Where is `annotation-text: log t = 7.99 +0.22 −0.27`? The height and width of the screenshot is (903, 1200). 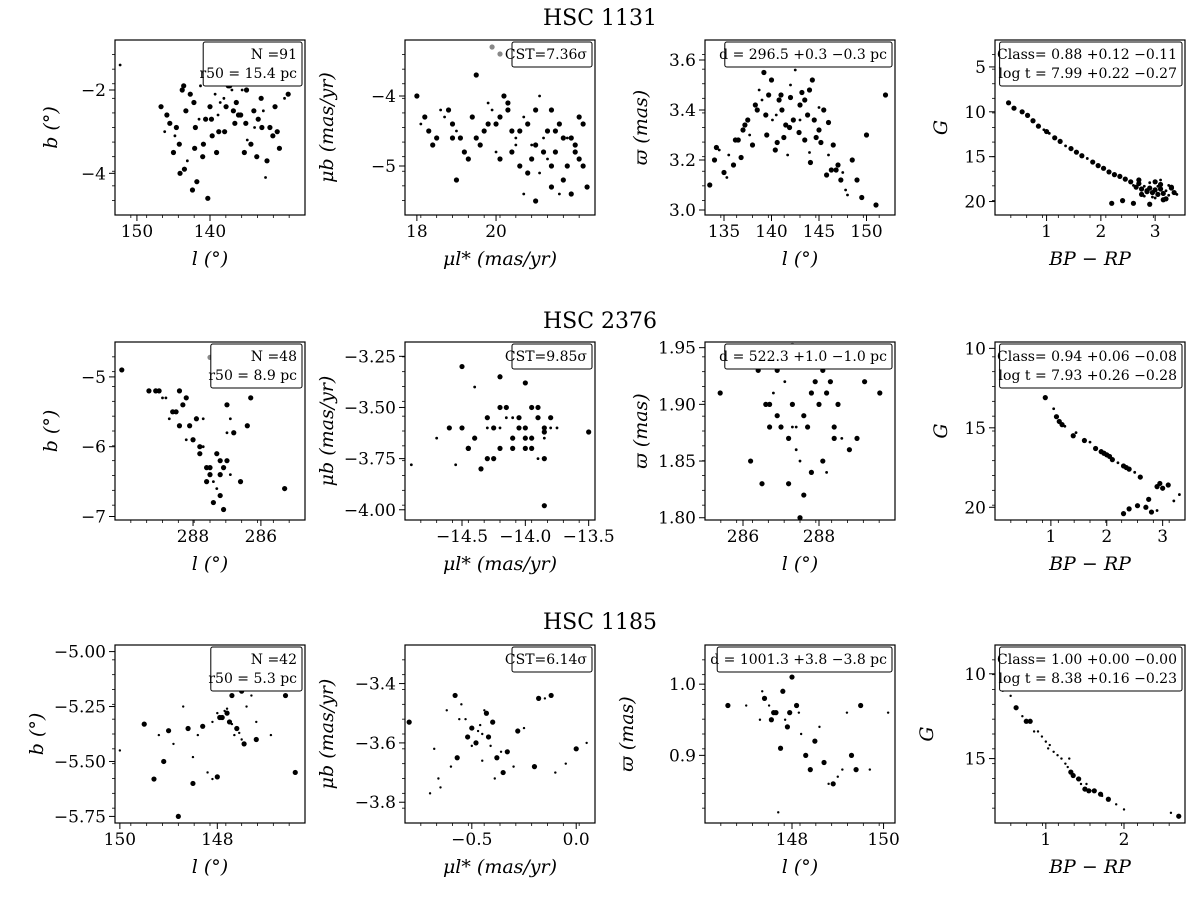 annotation-text: log t = 7.99 +0.22 −0.27 is located at coordinates (1088, 74).